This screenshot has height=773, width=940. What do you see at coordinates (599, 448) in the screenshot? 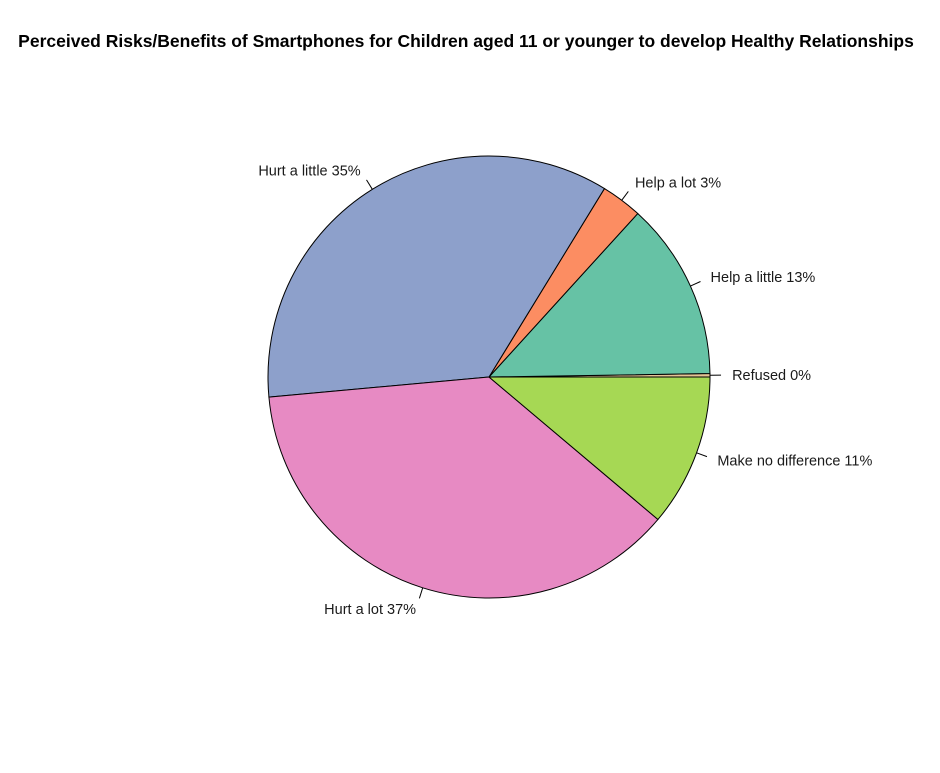
I see `slice-make-no-difference` at bounding box center [599, 448].